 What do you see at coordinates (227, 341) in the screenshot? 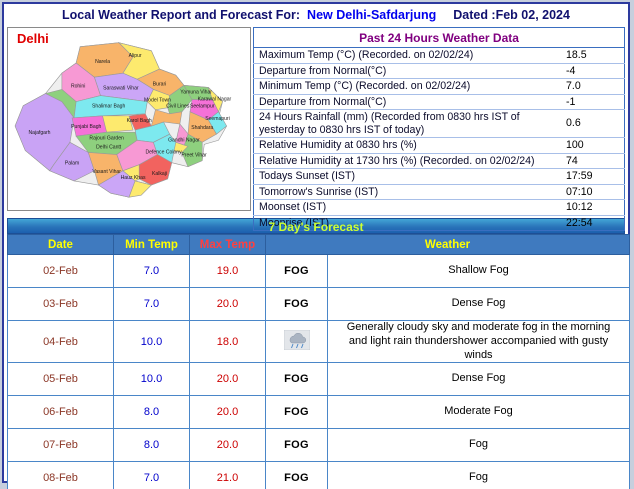
I see `forecast-max-temp: 18.0` at bounding box center [227, 341].